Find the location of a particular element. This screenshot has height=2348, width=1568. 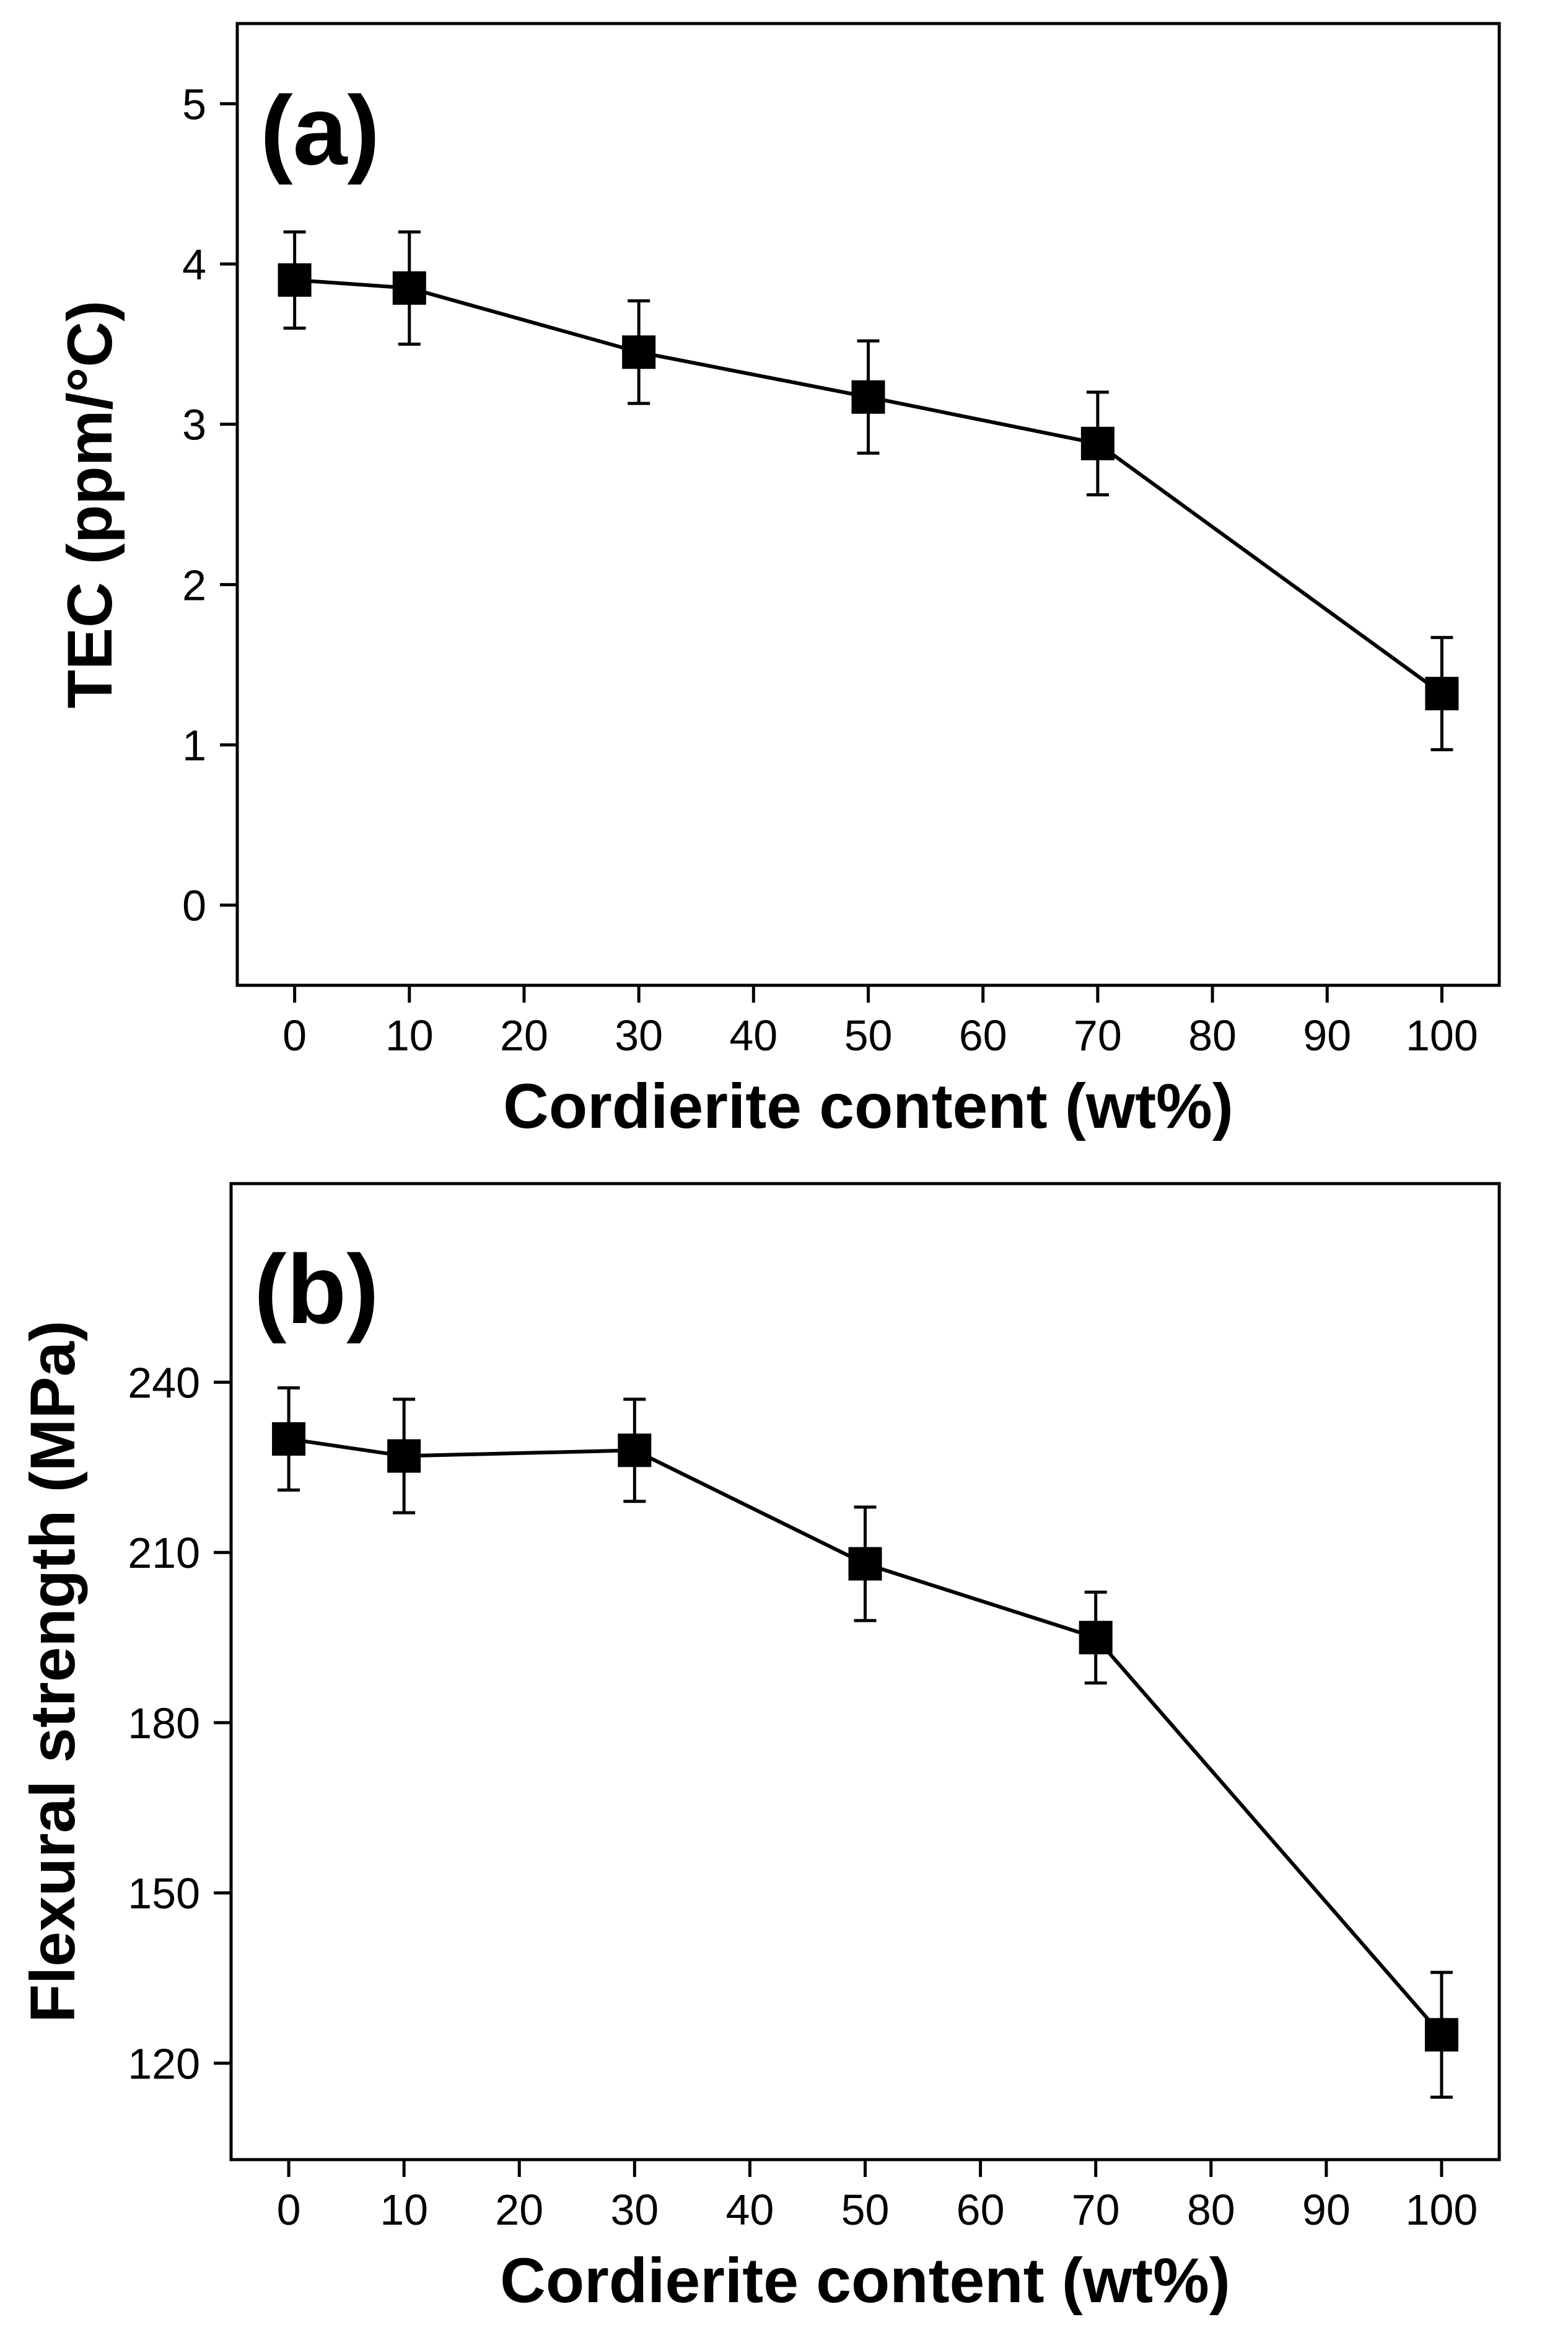

series-line is located at coordinates (868, 486).